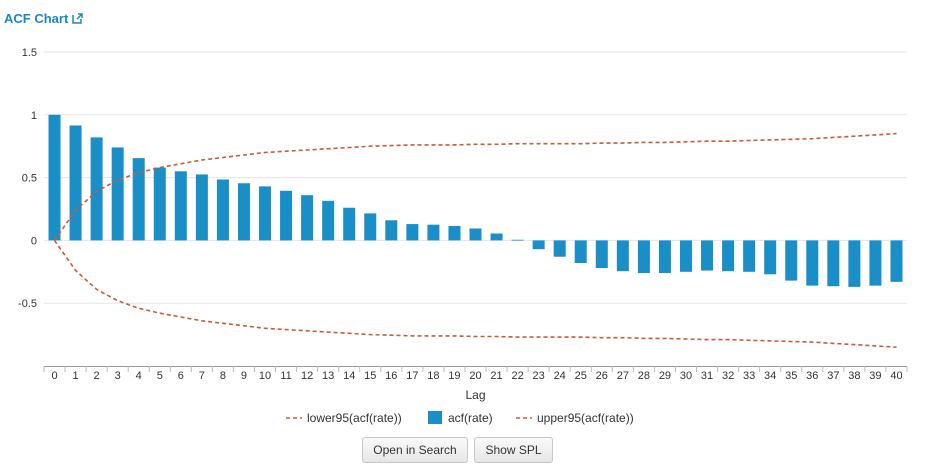 The width and height of the screenshot is (925, 472). I want to click on x-tick-label: 35, so click(791, 376).